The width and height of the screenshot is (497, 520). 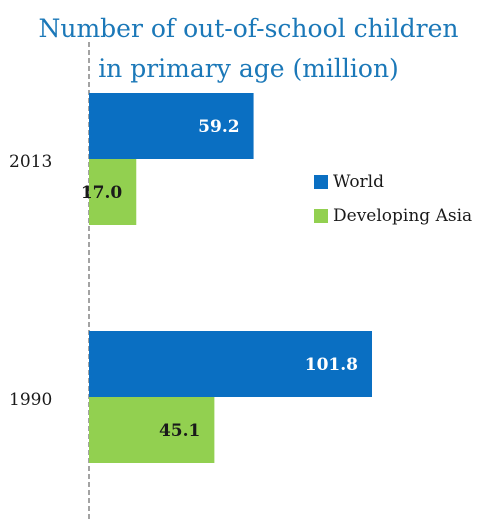 I want to click on legend-item-developing-asia: Developing Asia, so click(x=393, y=216).